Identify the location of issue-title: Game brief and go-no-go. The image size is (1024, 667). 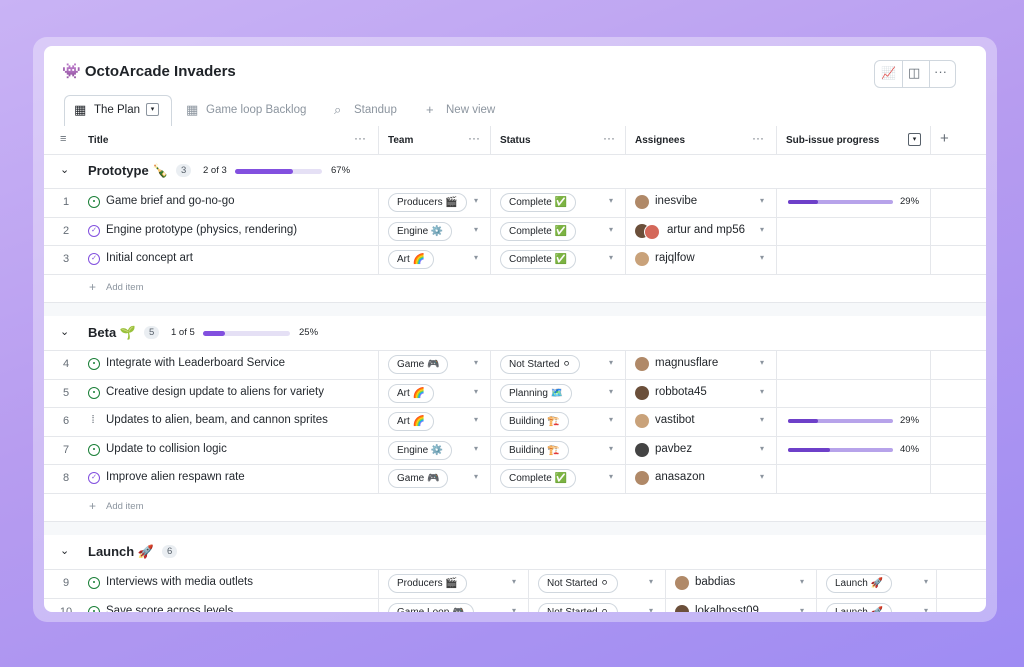
(170, 201).